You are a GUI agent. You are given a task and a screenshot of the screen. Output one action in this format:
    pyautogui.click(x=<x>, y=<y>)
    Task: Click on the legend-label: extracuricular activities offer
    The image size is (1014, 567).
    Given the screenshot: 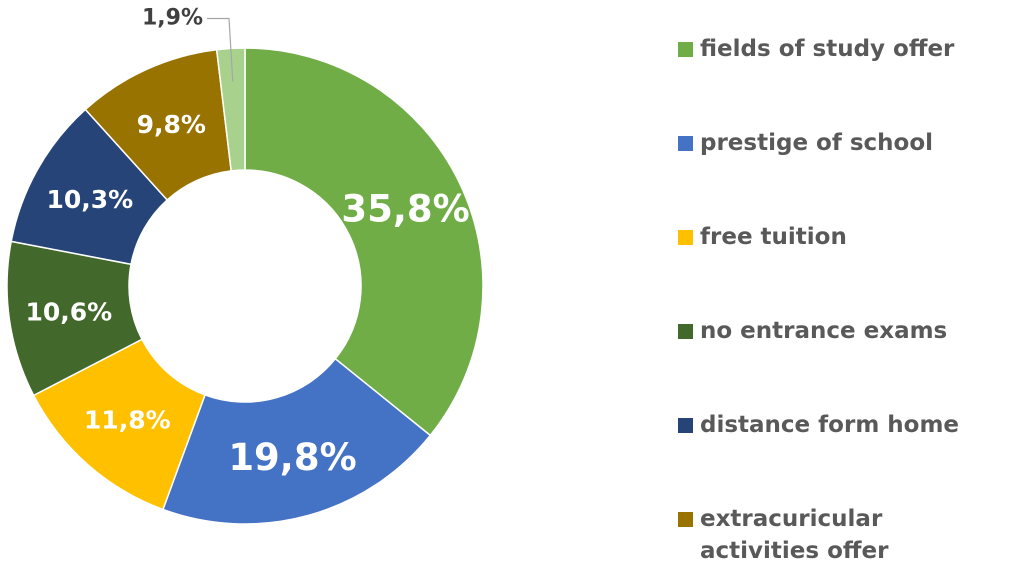 What is the action you would take?
    pyautogui.click(x=794, y=535)
    